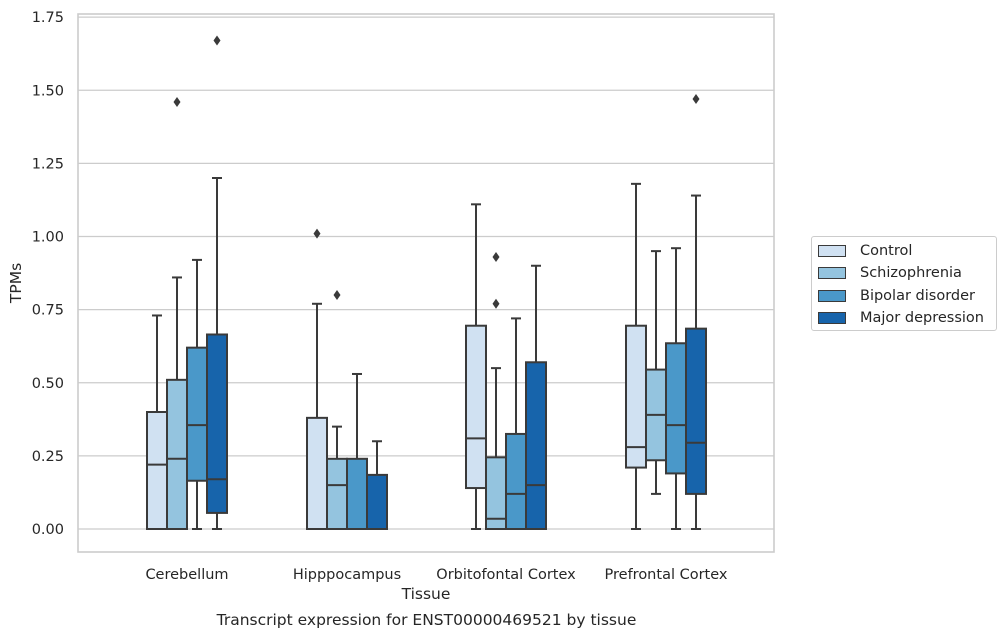 Image resolution: width=1007 pixels, height=639 pixels. What do you see at coordinates (506, 575) in the screenshot?
I see `x-tick-label: Orbitofontal Cortex` at bounding box center [506, 575].